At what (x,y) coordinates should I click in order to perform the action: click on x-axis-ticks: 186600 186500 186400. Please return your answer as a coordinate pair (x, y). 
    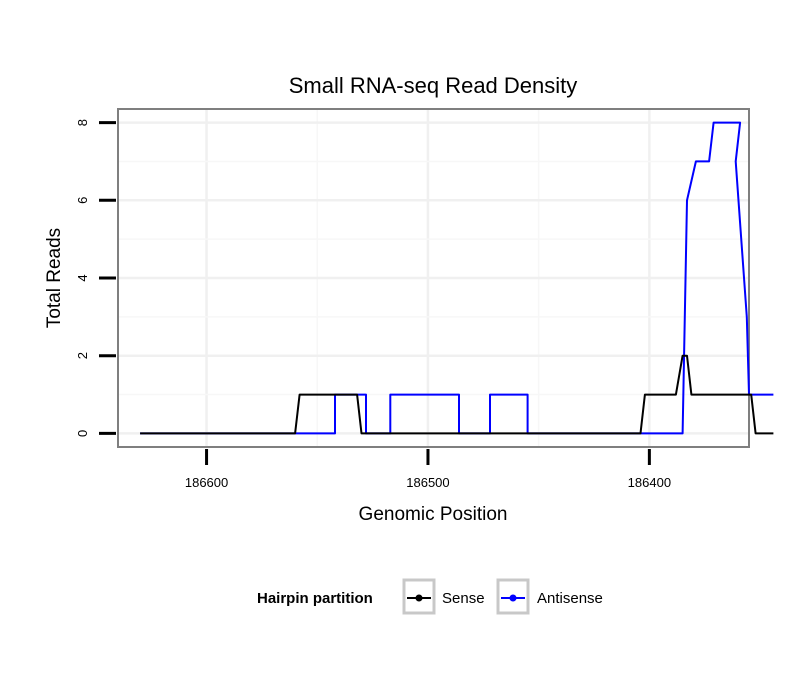
    Looking at the image, I should click on (428, 469).